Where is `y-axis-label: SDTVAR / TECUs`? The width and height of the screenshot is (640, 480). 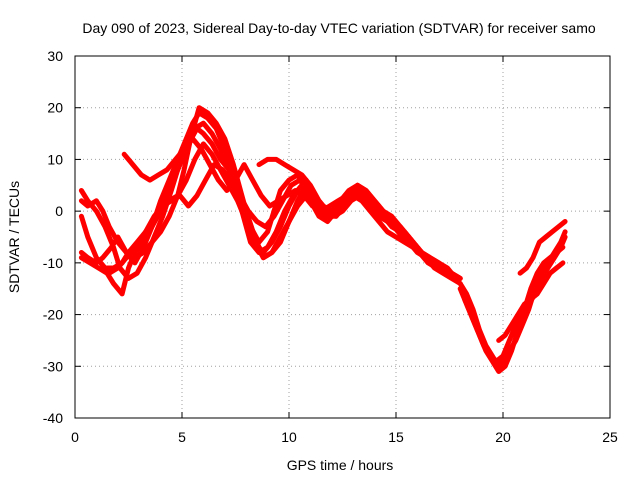 y-axis-label: SDTVAR / TECUs is located at coordinates (14, 237).